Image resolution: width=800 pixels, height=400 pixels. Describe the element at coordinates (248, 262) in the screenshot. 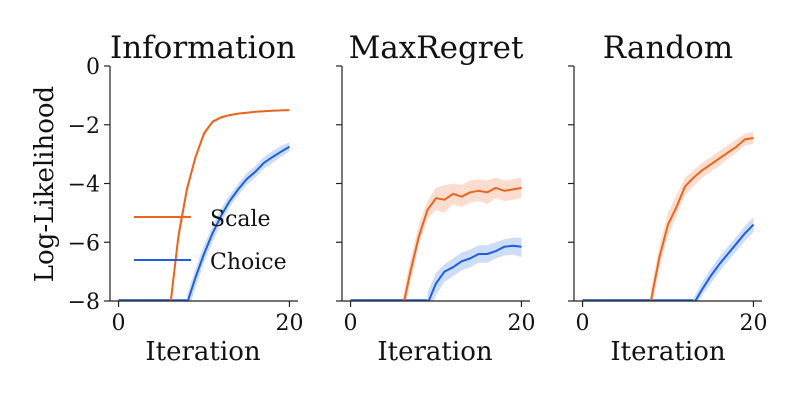

I see `legend-label-choice: Choice` at that location.